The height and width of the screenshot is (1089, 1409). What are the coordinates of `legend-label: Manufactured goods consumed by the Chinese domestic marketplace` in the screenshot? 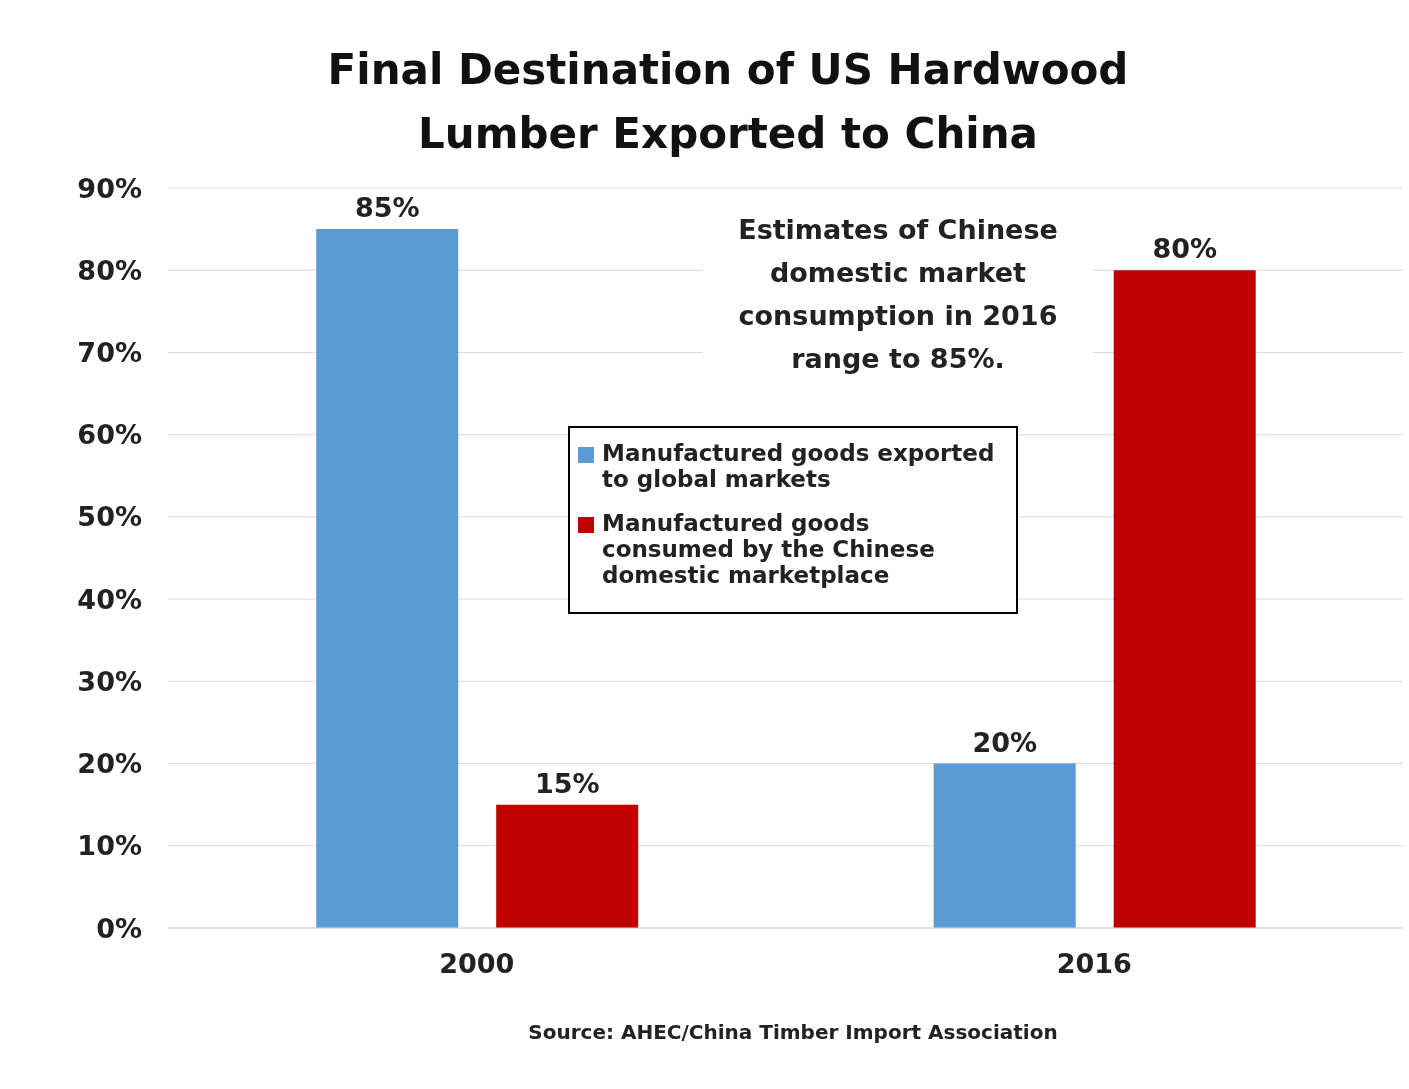 It's located at (769, 549).